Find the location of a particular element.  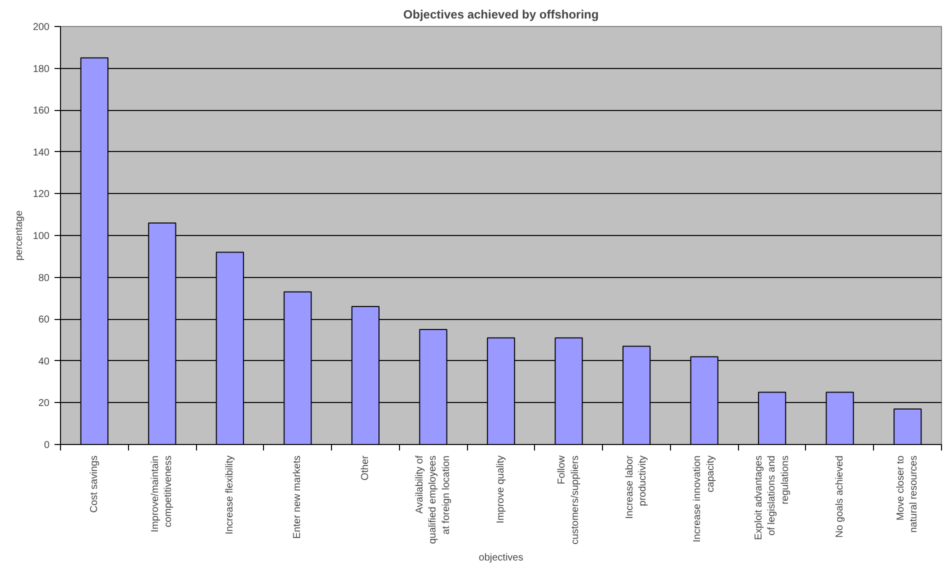

x-tick-label: Move closer to natural resources is located at coordinates (908, 494).